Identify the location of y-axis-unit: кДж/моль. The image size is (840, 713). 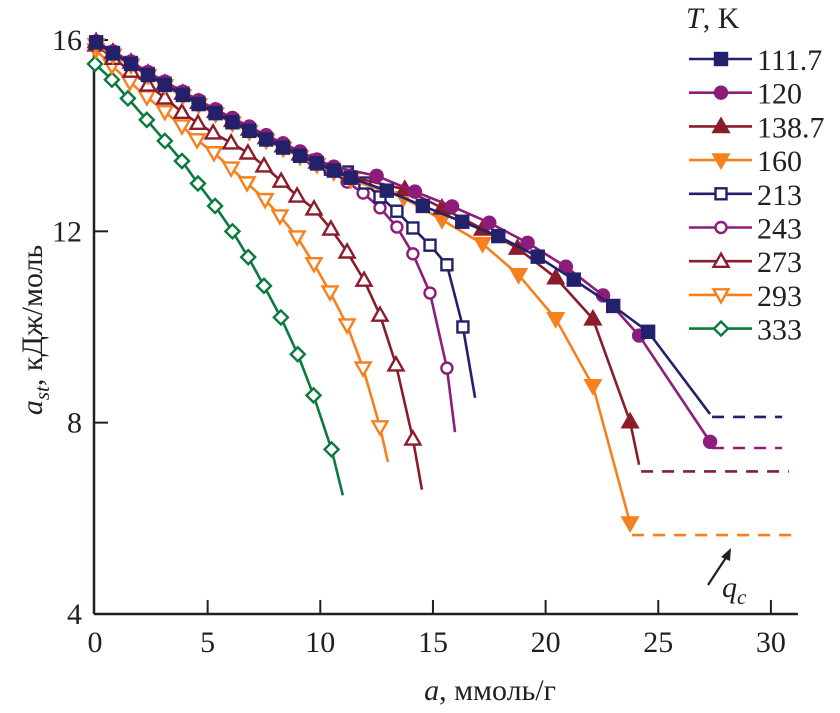
(32, 308).